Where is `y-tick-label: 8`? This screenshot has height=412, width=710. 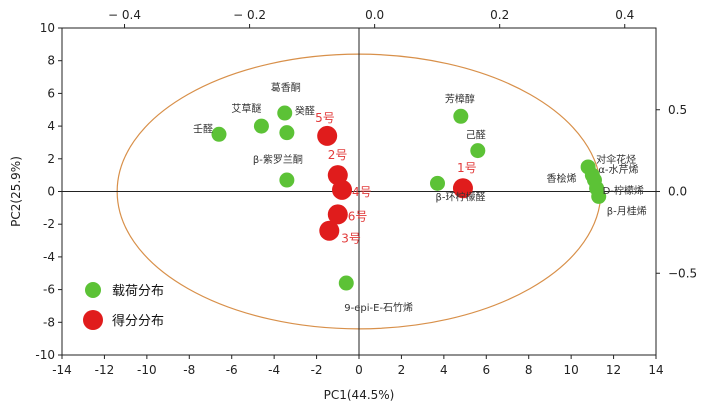
y-tick-label: 8 is located at coordinates (51, 61).